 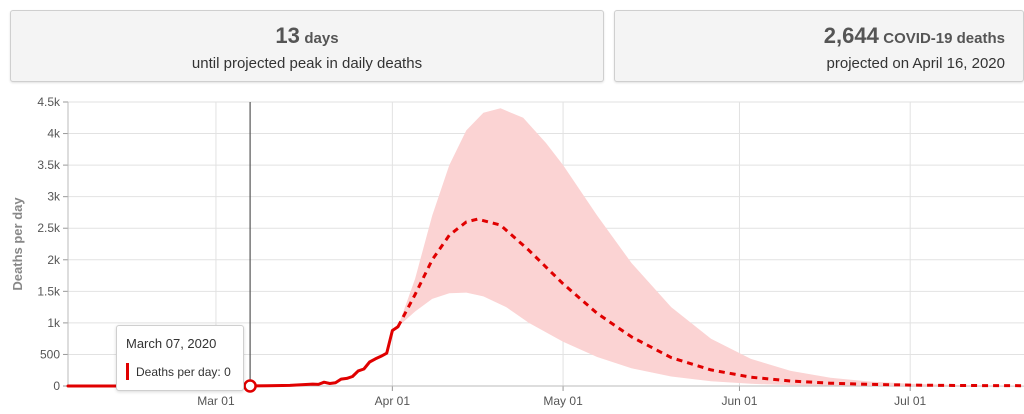 What do you see at coordinates (810, 36) in the screenshot?
I see `projected-deaths-headline: 2,644 COVID-19 deaths` at bounding box center [810, 36].